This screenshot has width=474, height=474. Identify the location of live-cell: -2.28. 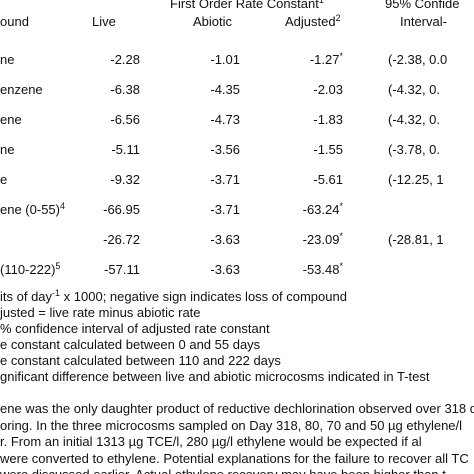
(125, 60).